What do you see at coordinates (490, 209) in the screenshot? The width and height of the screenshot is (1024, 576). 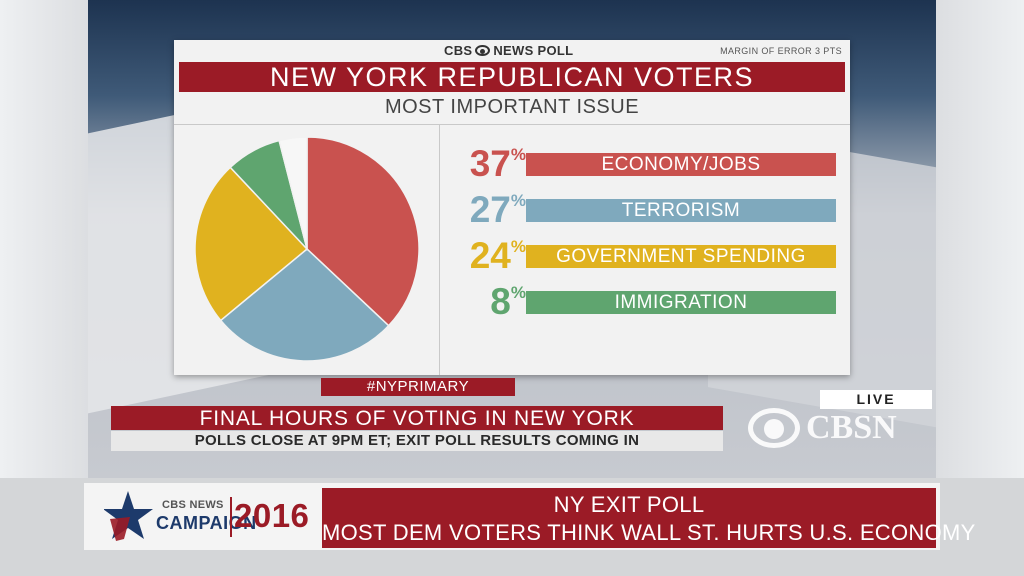 I see `data-label-value: 27` at bounding box center [490, 209].